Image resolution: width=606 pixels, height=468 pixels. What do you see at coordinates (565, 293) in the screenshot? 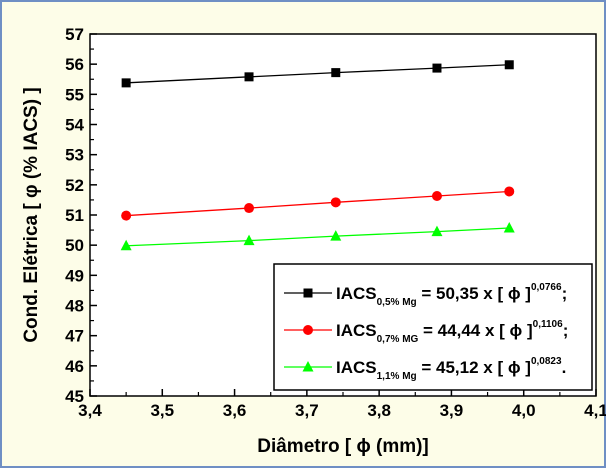
I see `legend-0-part-4: ;` at bounding box center [565, 293].